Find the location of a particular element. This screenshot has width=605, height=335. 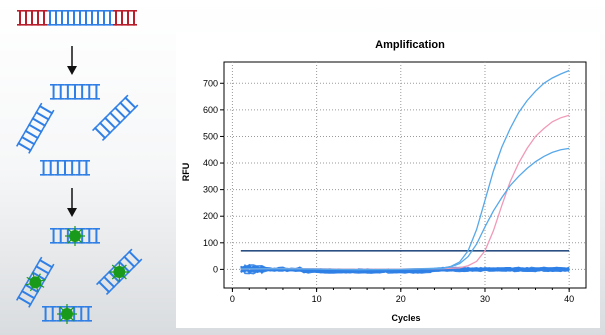

x-tick-label: 30 is located at coordinates (485, 299).